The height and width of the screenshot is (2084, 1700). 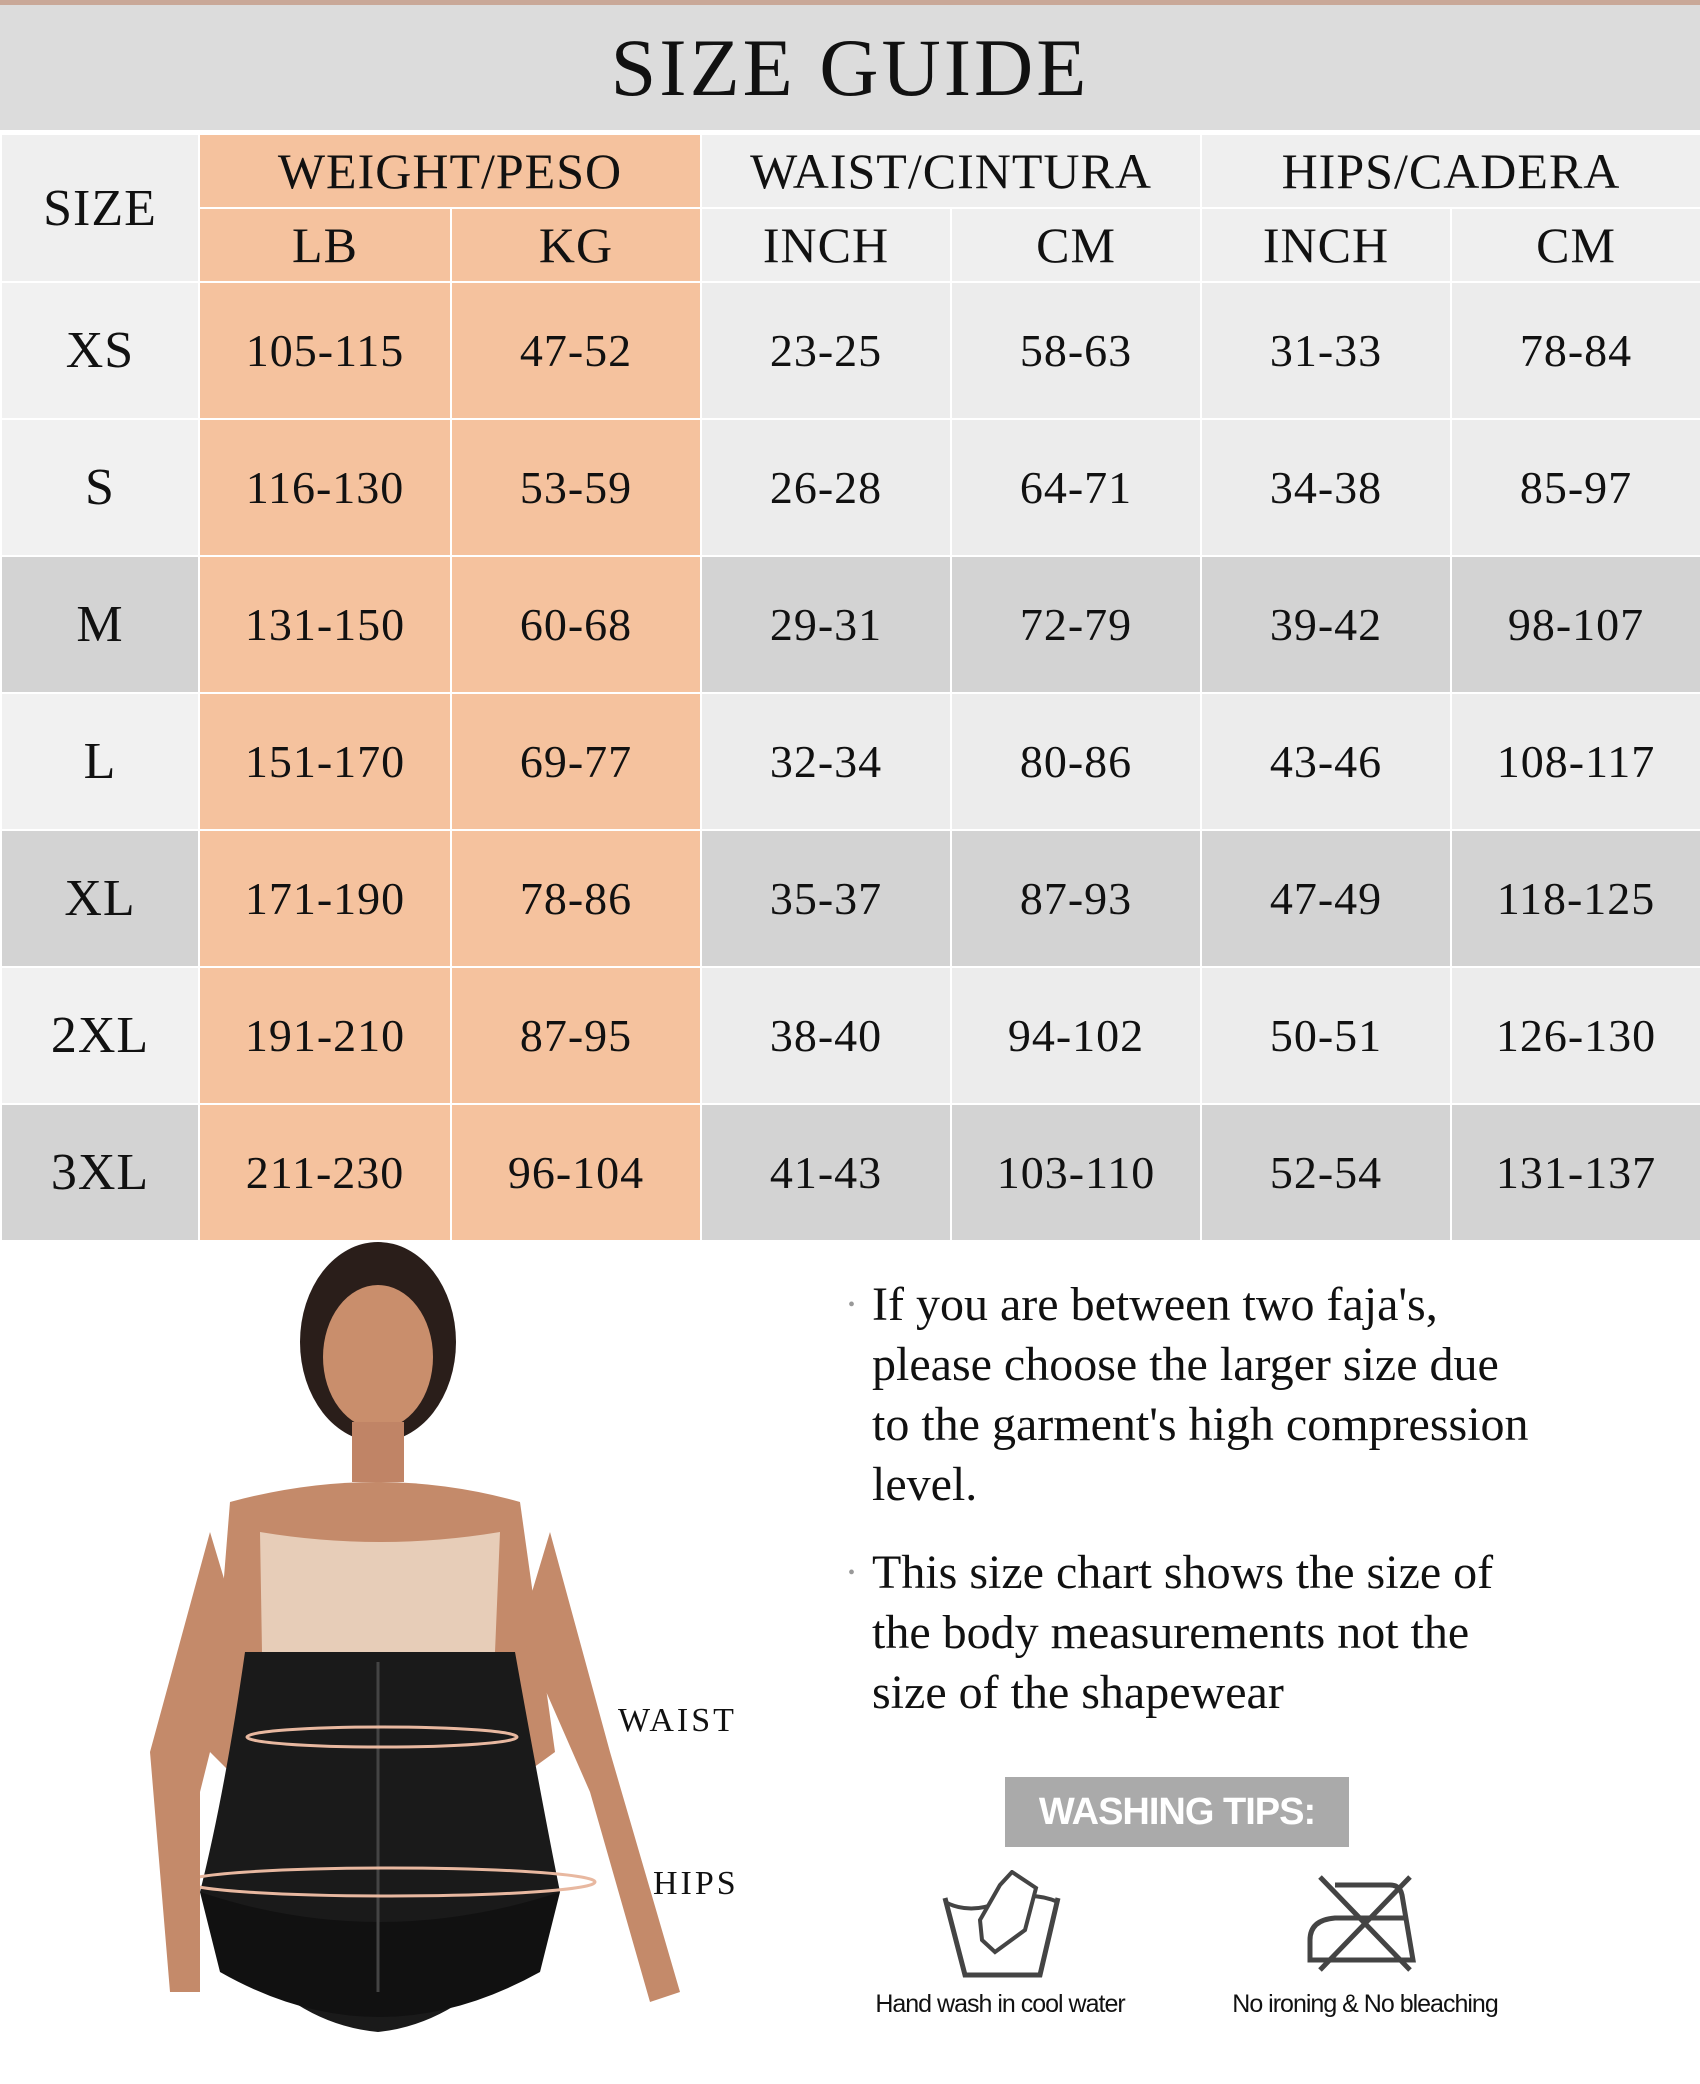 What do you see at coordinates (1575, 245) in the screenshot?
I see `hips-cm-header: CM` at bounding box center [1575, 245].